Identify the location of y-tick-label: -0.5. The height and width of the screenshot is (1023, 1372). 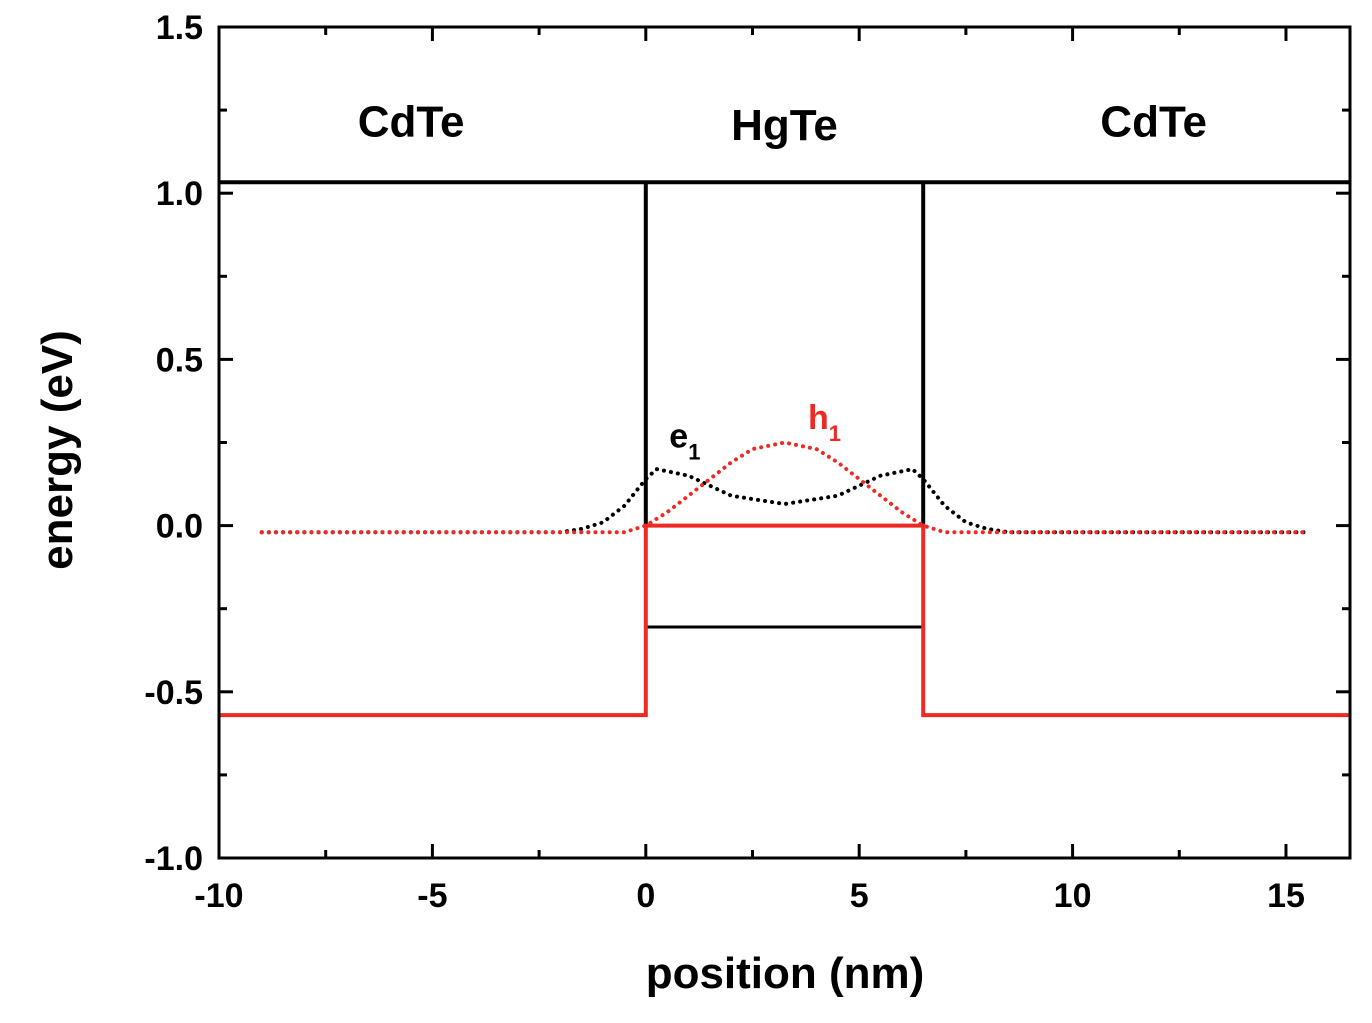
(173, 693).